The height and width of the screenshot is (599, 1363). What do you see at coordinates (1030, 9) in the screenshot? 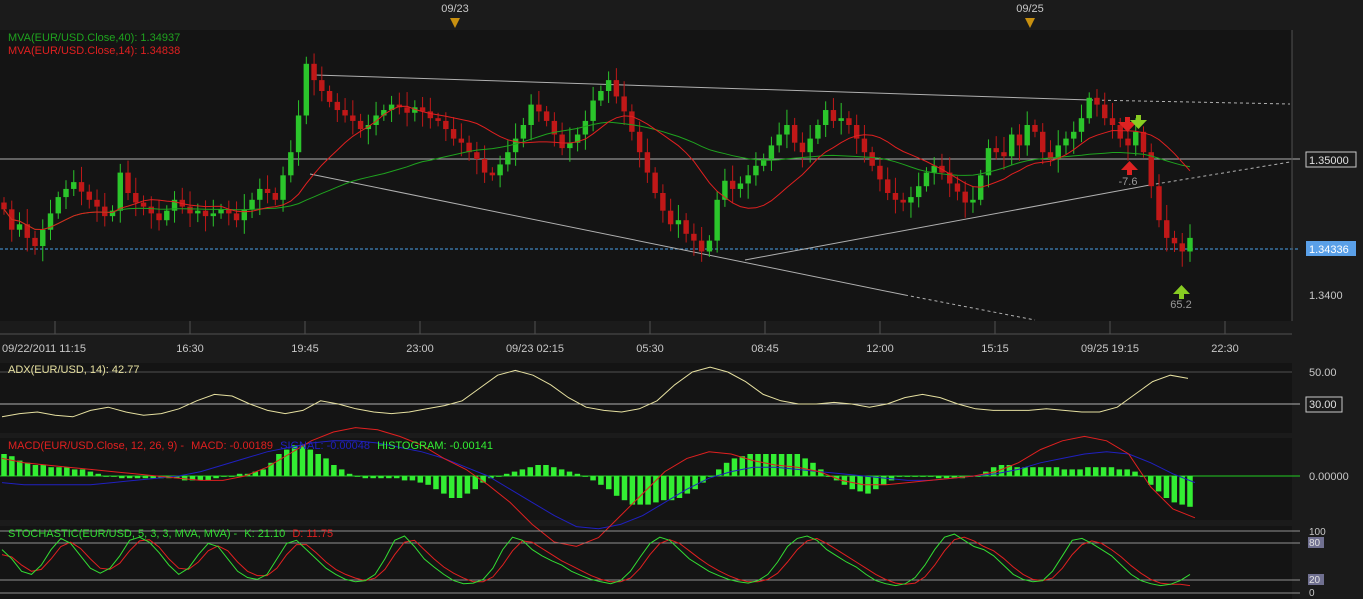
I see `top-marker-label-2: 09/25` at bounding box center [1030, 9].